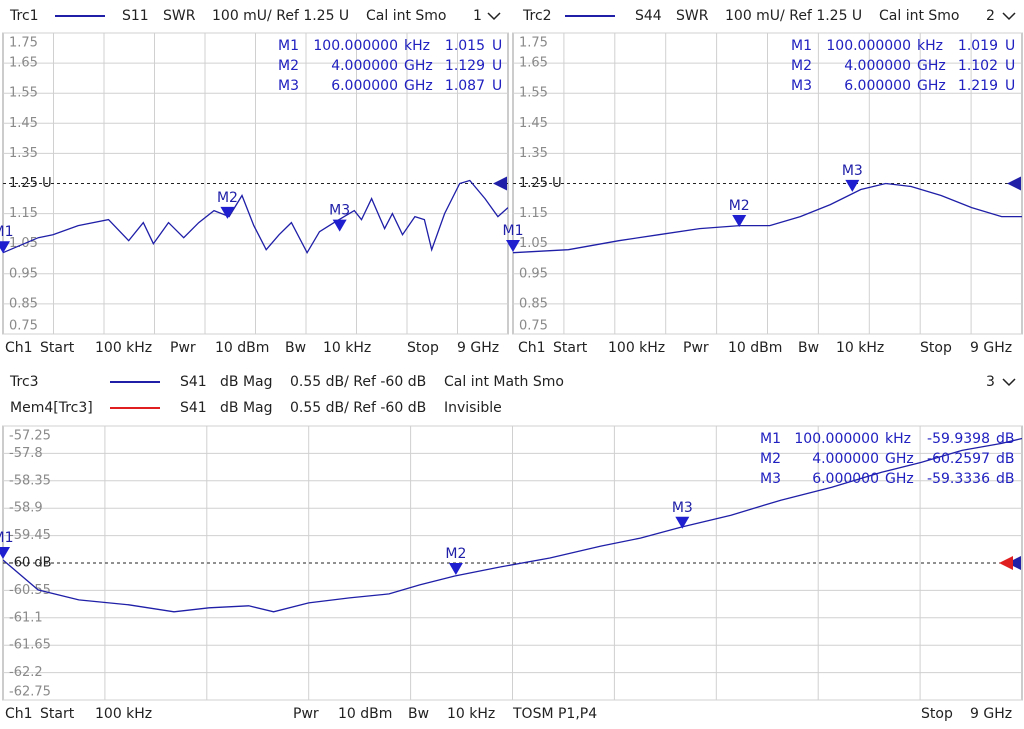 The width and height of the screenshot is (1024, 729). What do you see at coordinates (30, 645) in the screenshot?
I see `y-tick-label: -61.65` at bounding box center [30, 645].